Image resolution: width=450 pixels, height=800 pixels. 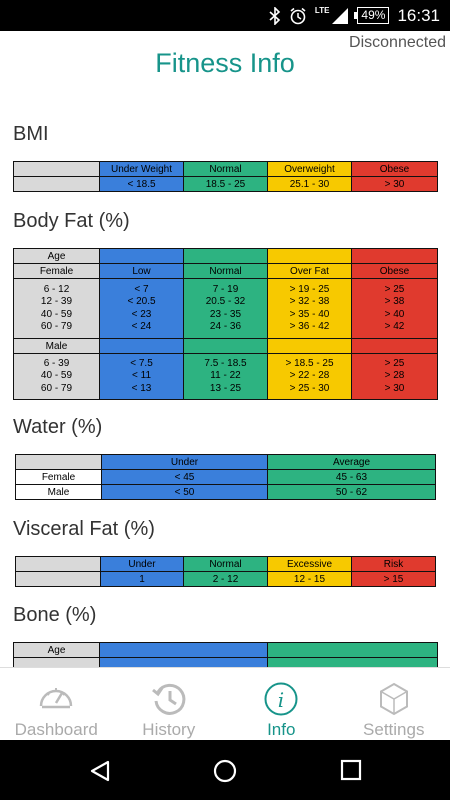 I want to click on cell-line: 13 - 25, so click(x=225, y=388).